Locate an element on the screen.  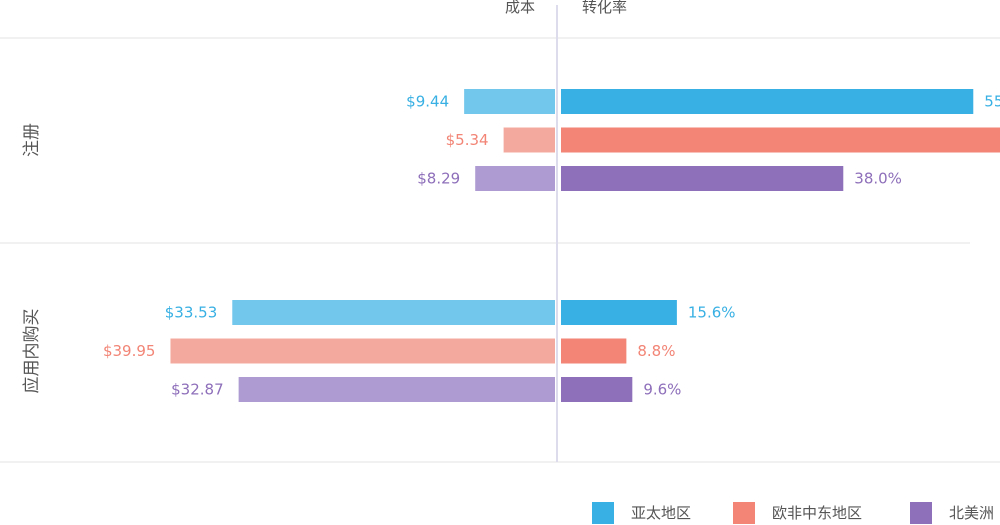
legend: 亚太地区 欧非中东地区 北美洲 is located at coordinates (793, 513).